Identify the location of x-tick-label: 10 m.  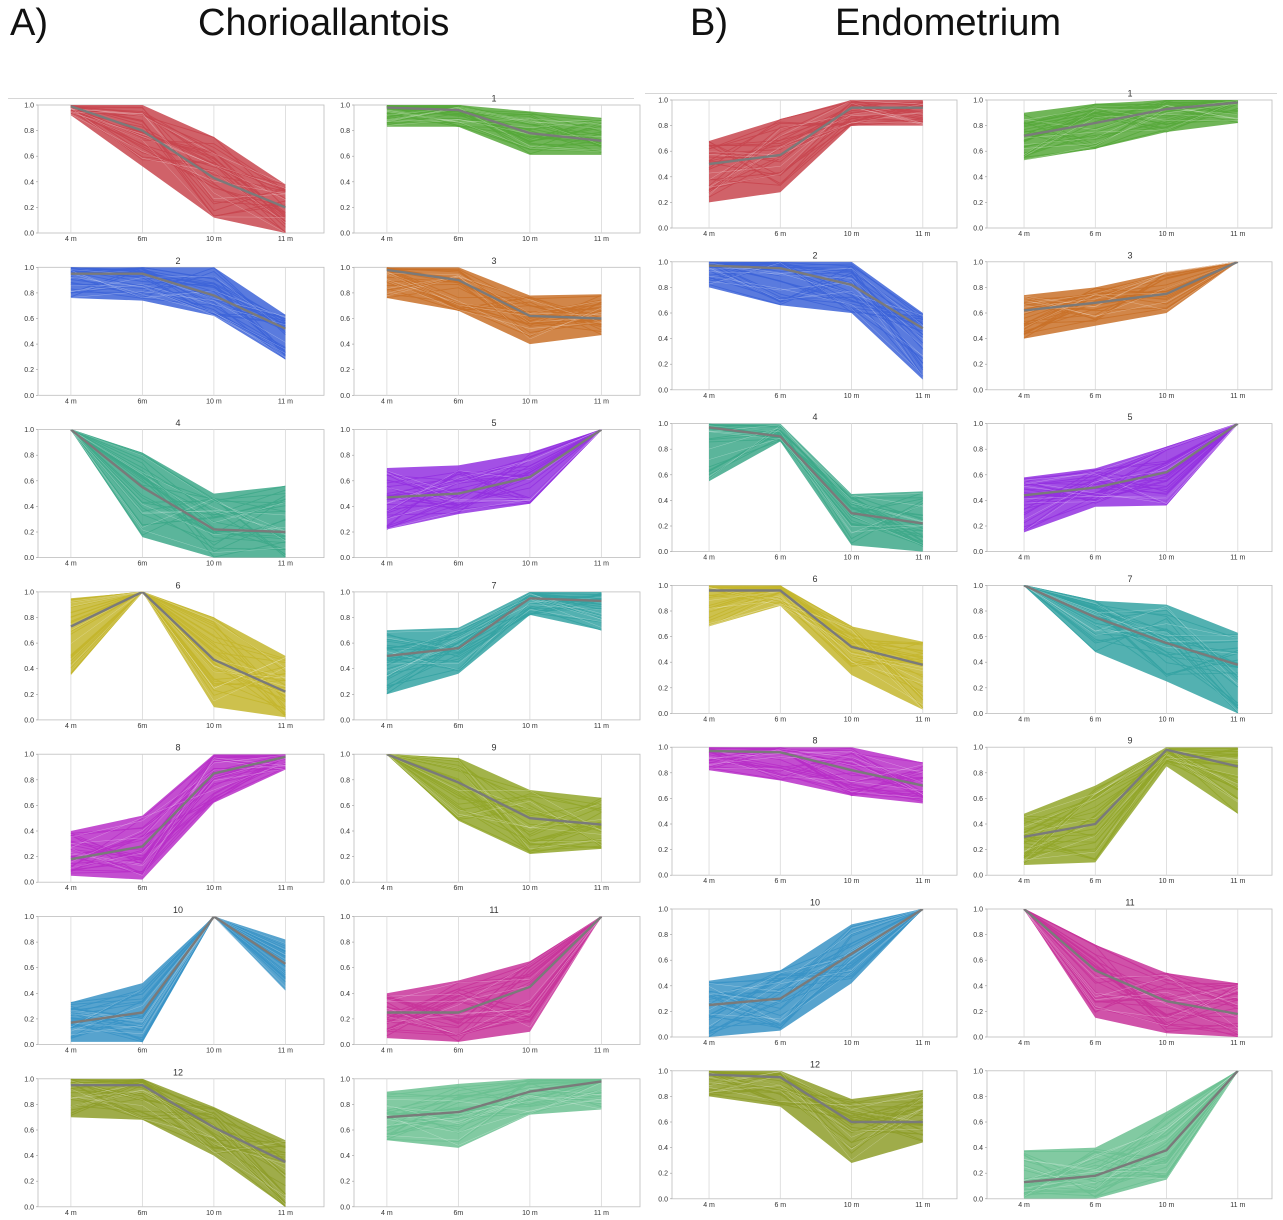
(852, 396).